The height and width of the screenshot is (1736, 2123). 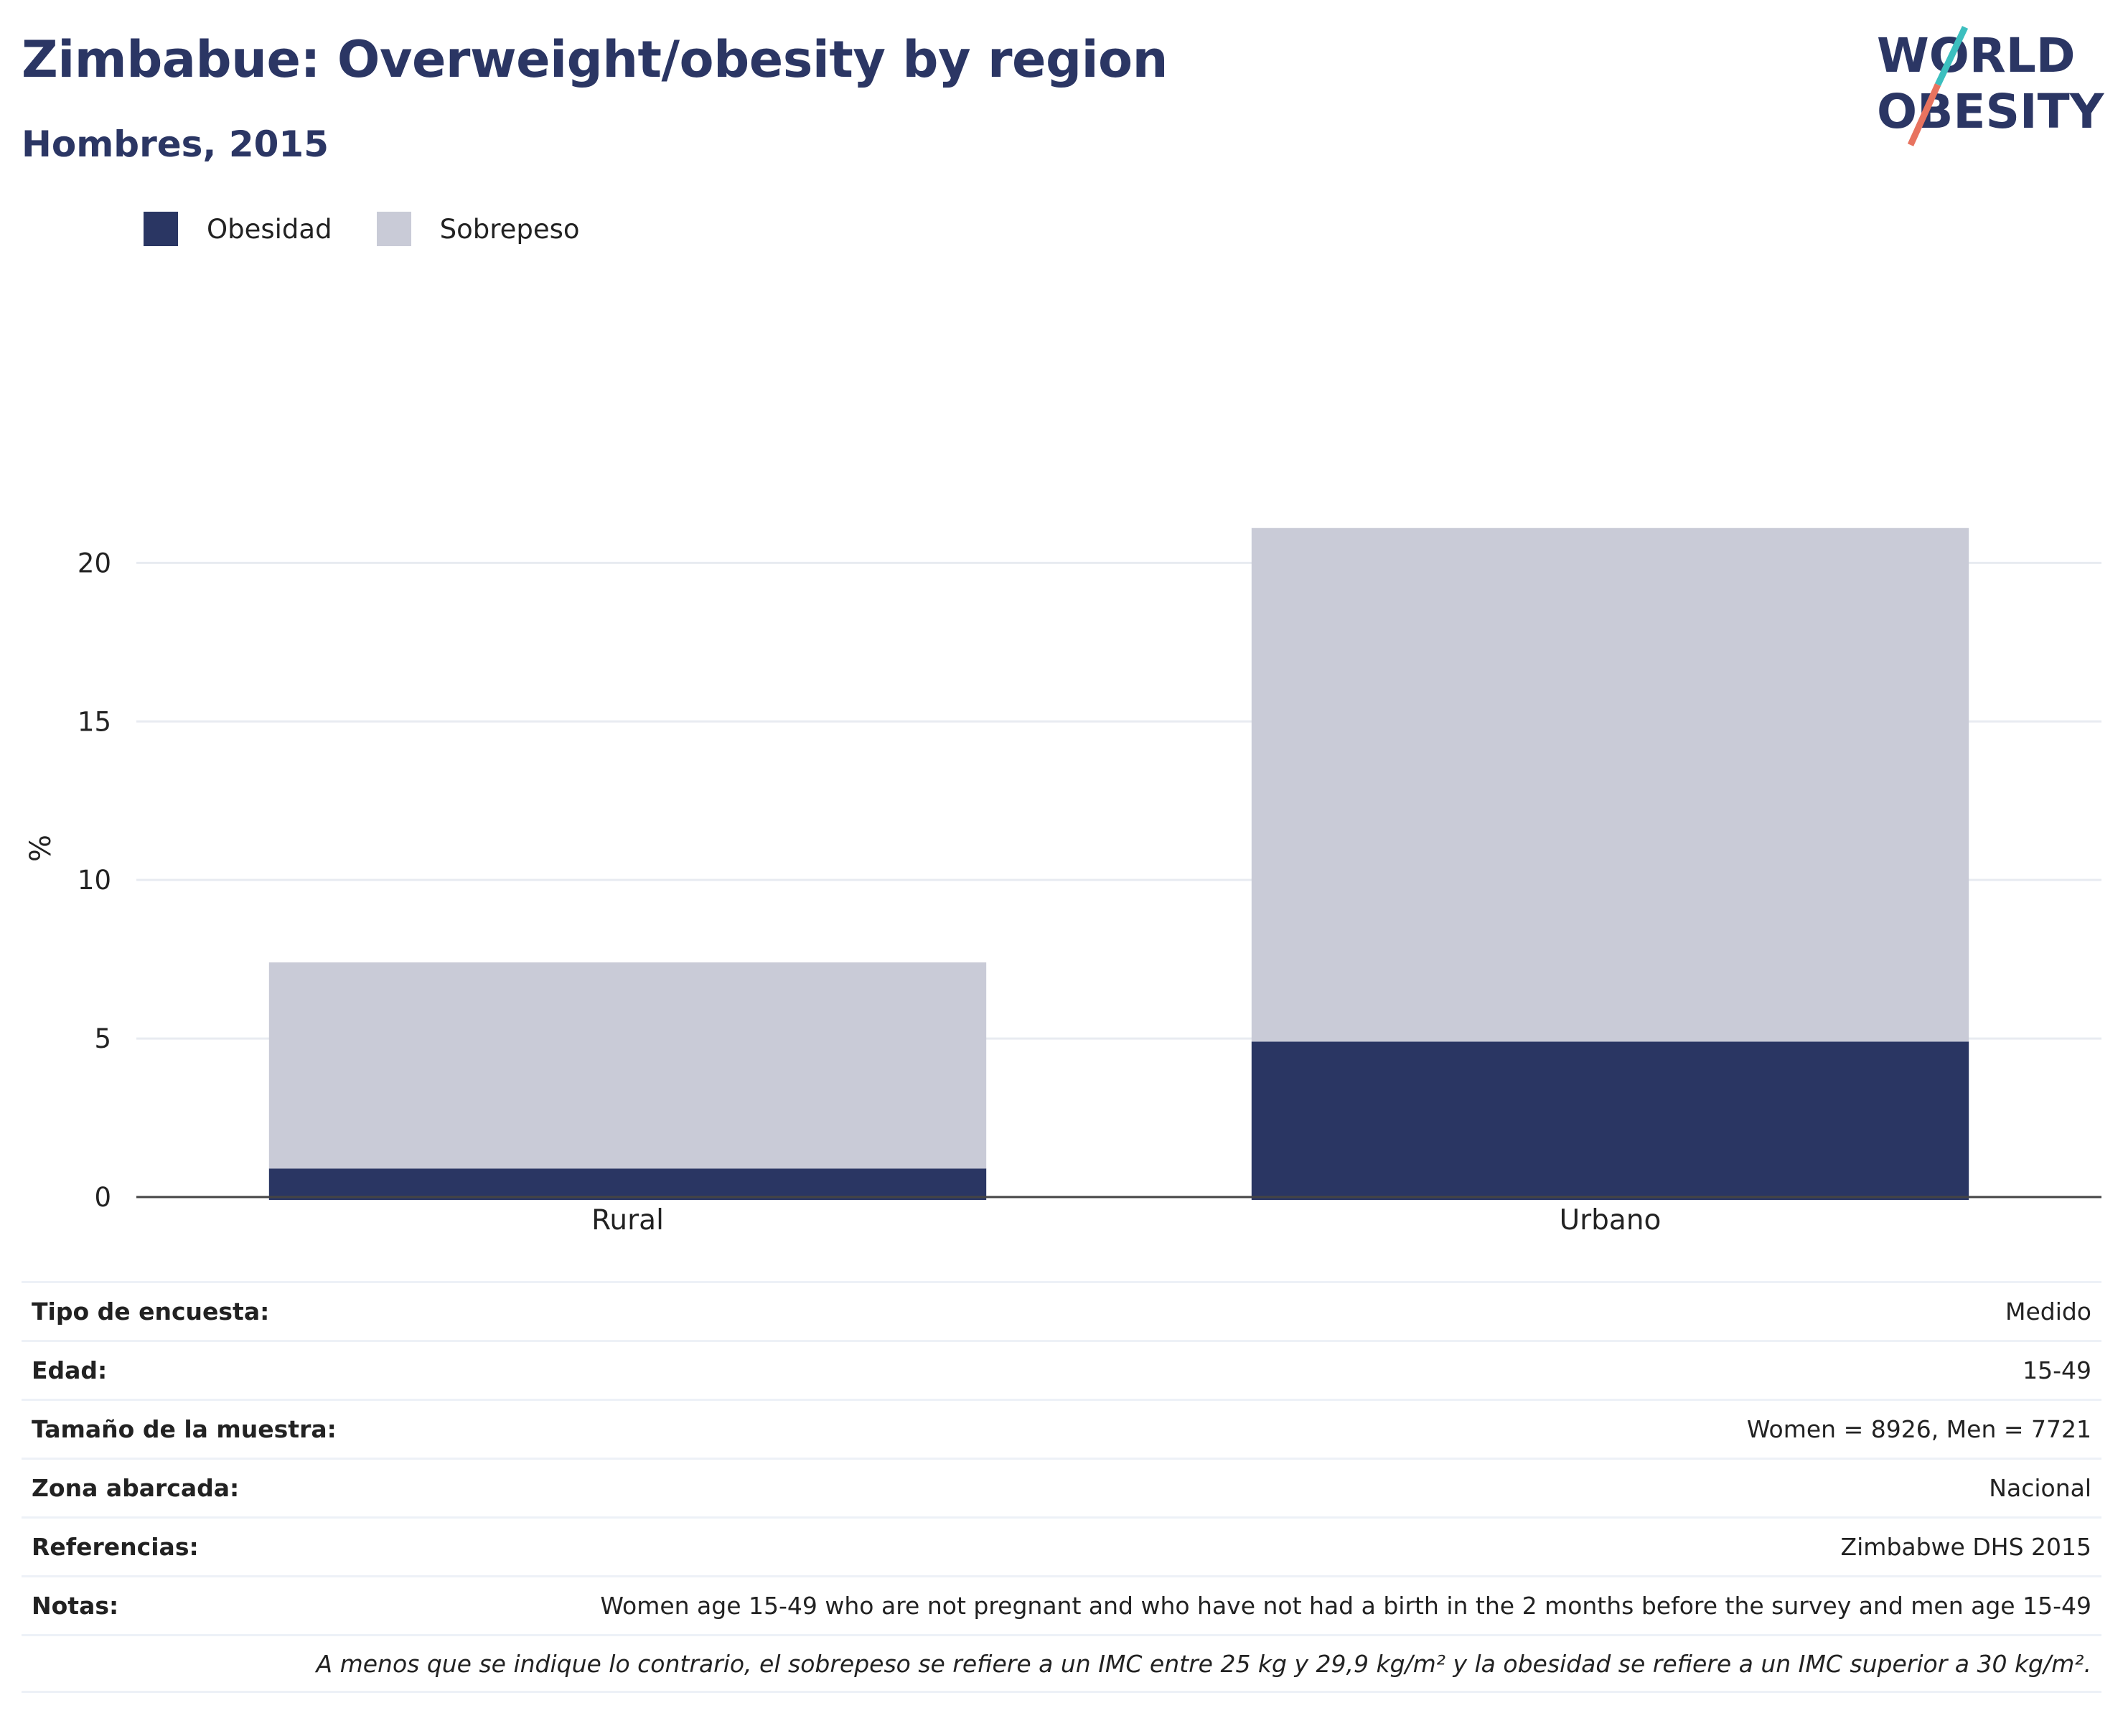 I want to click on info-row-references: Referencias: Zimbabwe DHS 2015, so click(x=1061, y=1545).